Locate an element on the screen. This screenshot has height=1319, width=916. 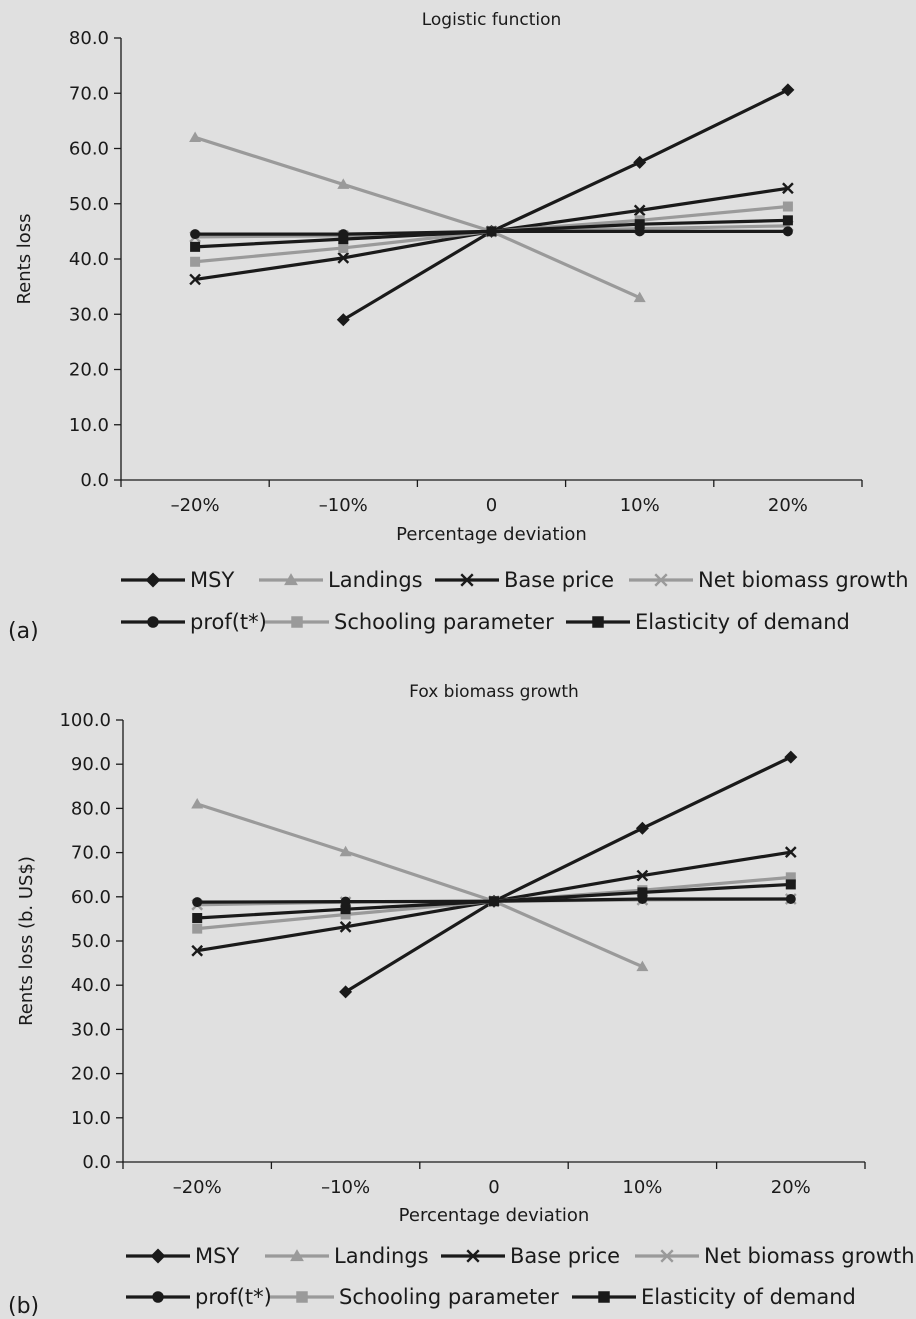
x-tick-label: –20% is located at coordinates (197, 1187).